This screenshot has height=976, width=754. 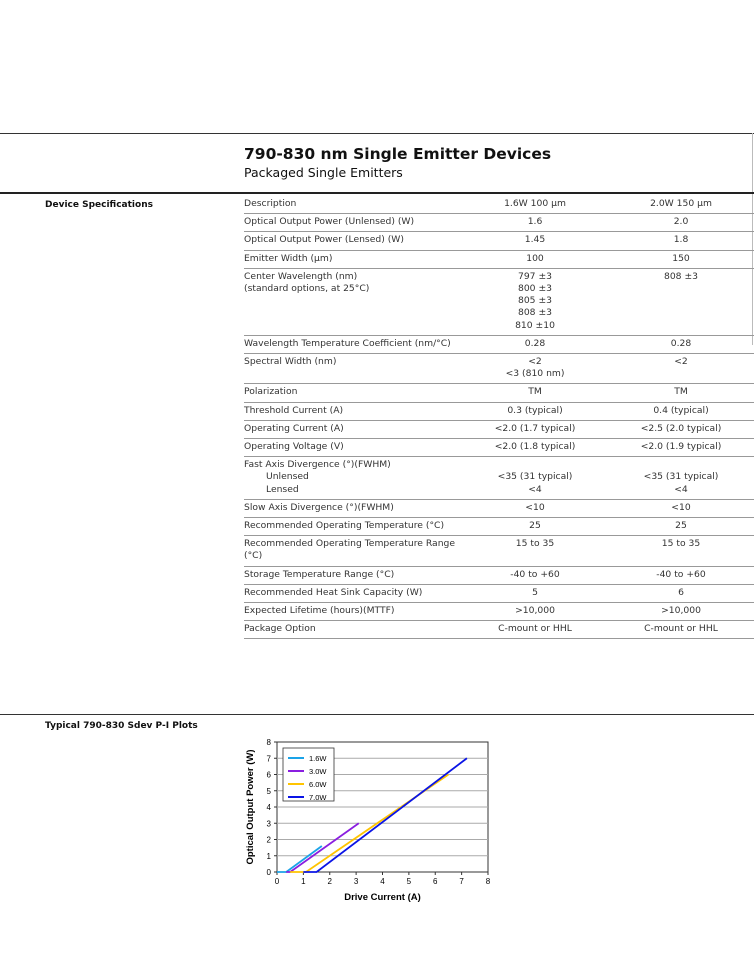 I want to click on cell-line: 0.3 (typical), so click(x=535, y=410).